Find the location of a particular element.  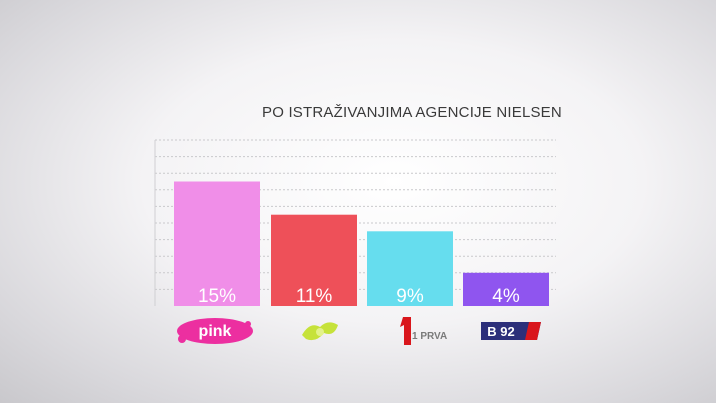

green-channel-logo is located at coordinates (320, 331).